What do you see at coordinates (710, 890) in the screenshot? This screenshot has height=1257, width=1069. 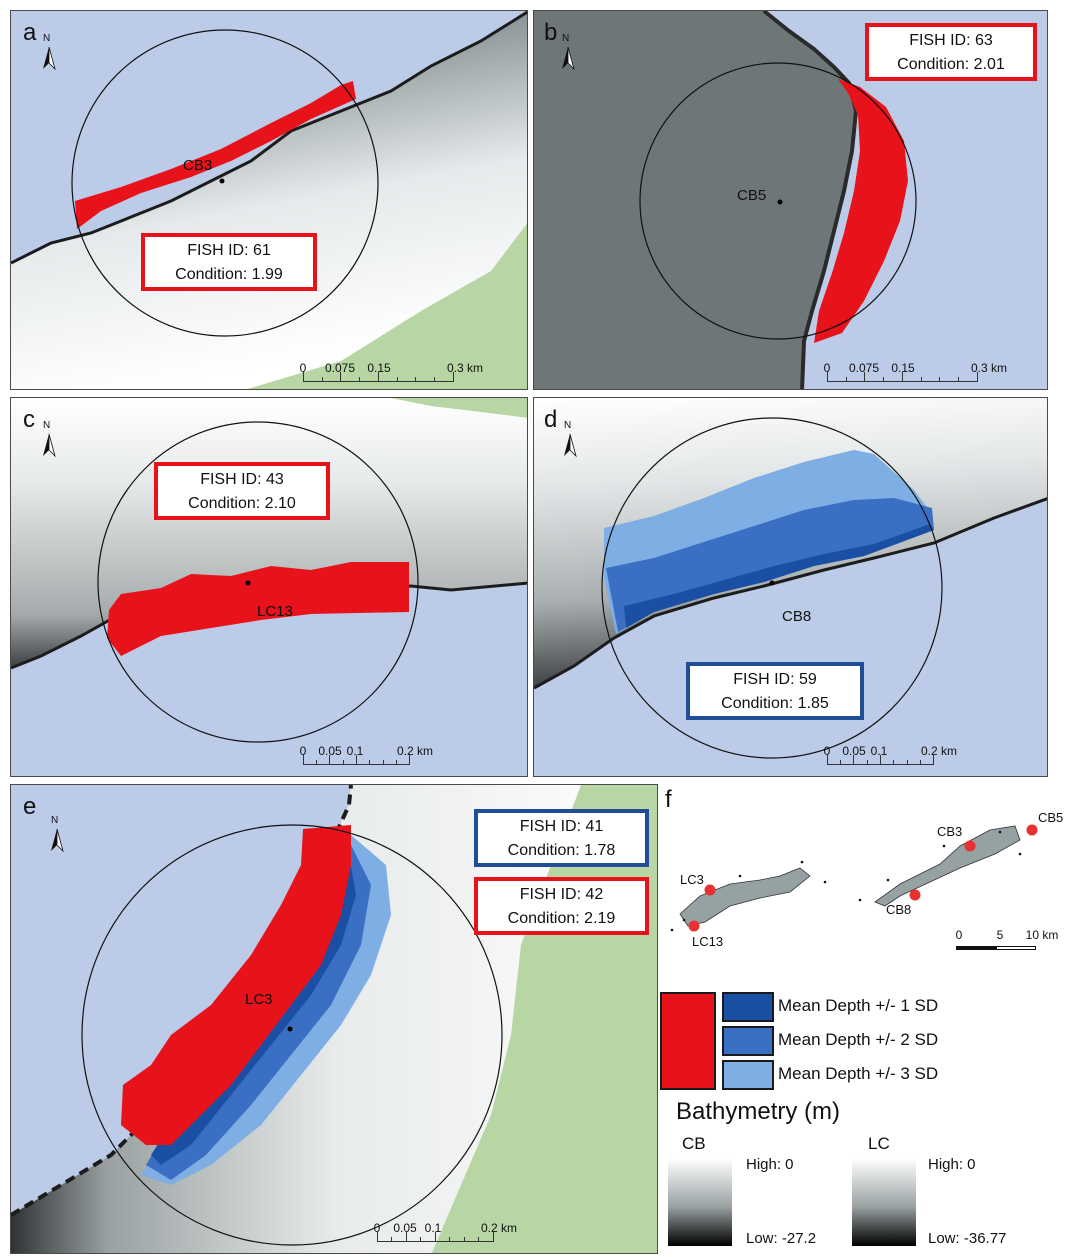 I see `site-marker-lc3` at bounding box center [710, 890].